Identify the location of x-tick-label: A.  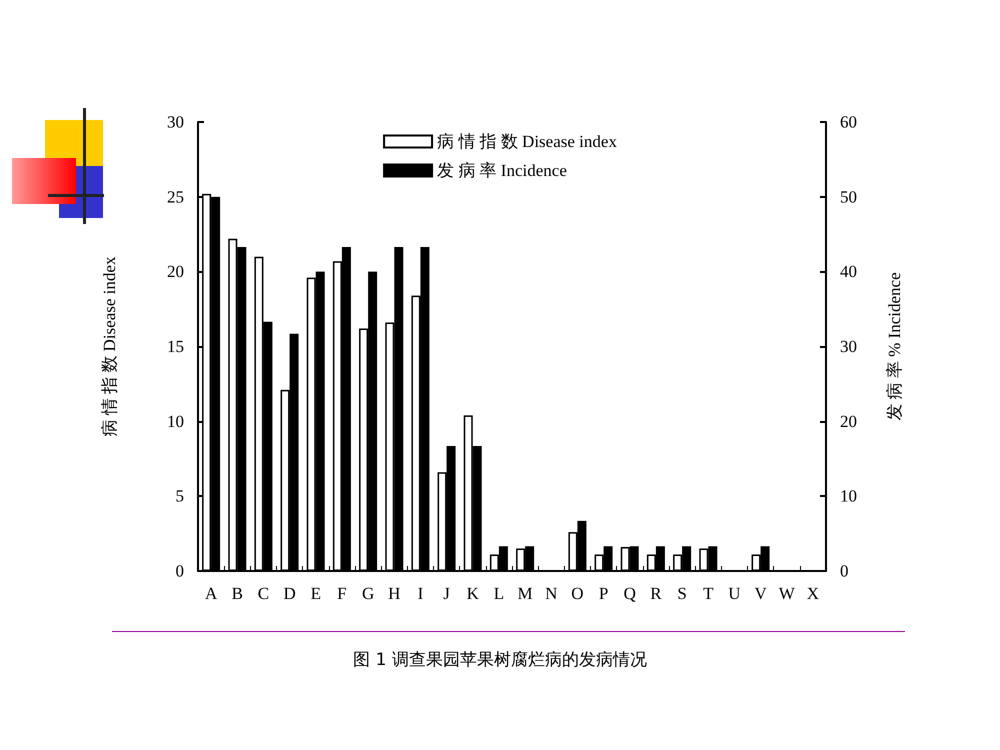
(211, 593).